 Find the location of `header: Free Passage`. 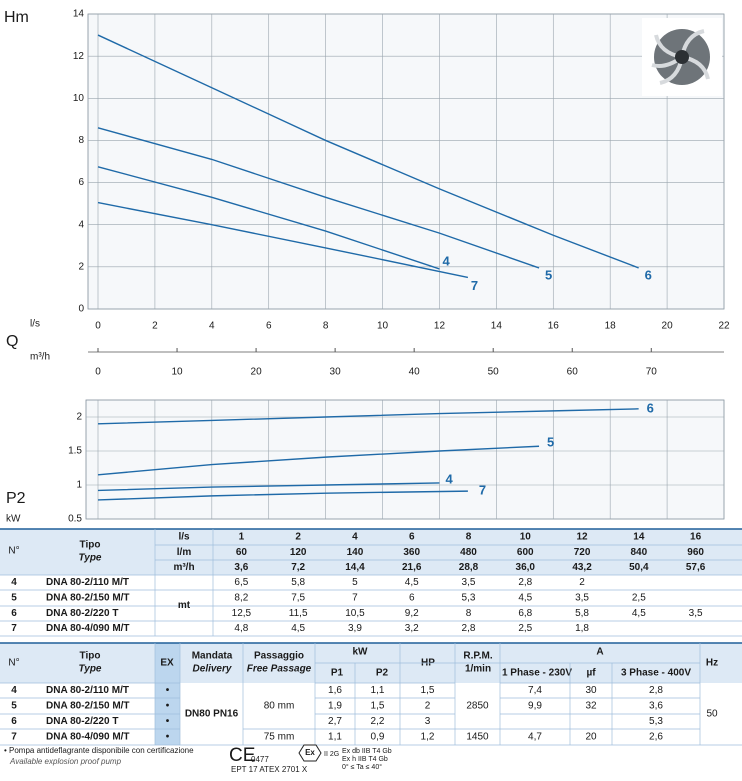

header: Free Passage is located at coordinates (279, 669).